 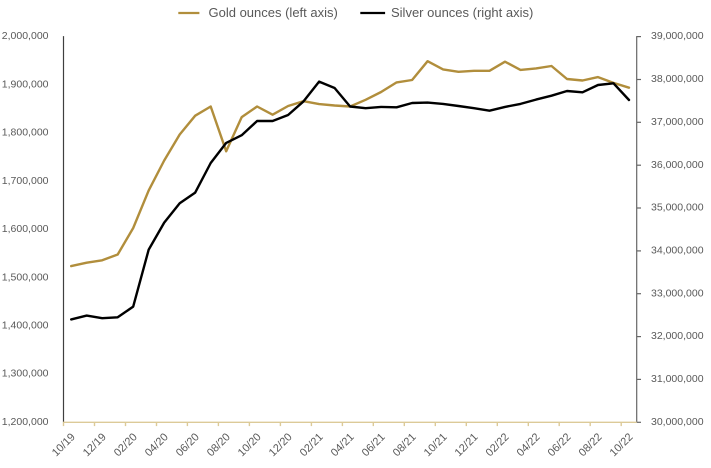 What do you see at coordinates (25, 181) in the screenshot?
I see `svg-text: 1,700,000` at bounding box center [25, 181].